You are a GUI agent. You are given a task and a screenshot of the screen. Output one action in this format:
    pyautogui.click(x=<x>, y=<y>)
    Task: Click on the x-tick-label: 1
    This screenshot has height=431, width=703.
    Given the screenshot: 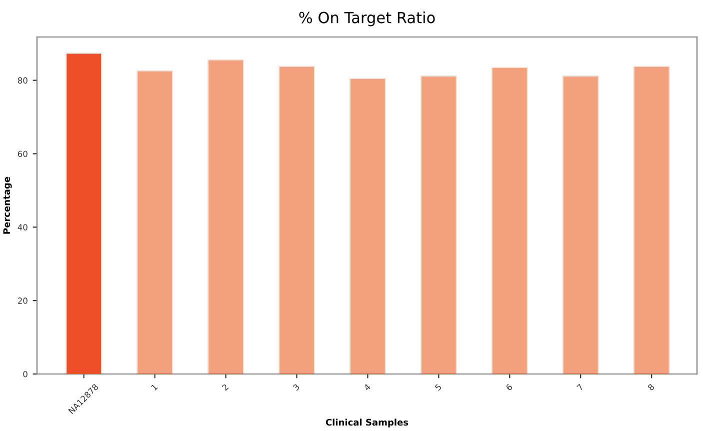 What is the action you would take?
    pyautogui.click(x=154, y=387)
    